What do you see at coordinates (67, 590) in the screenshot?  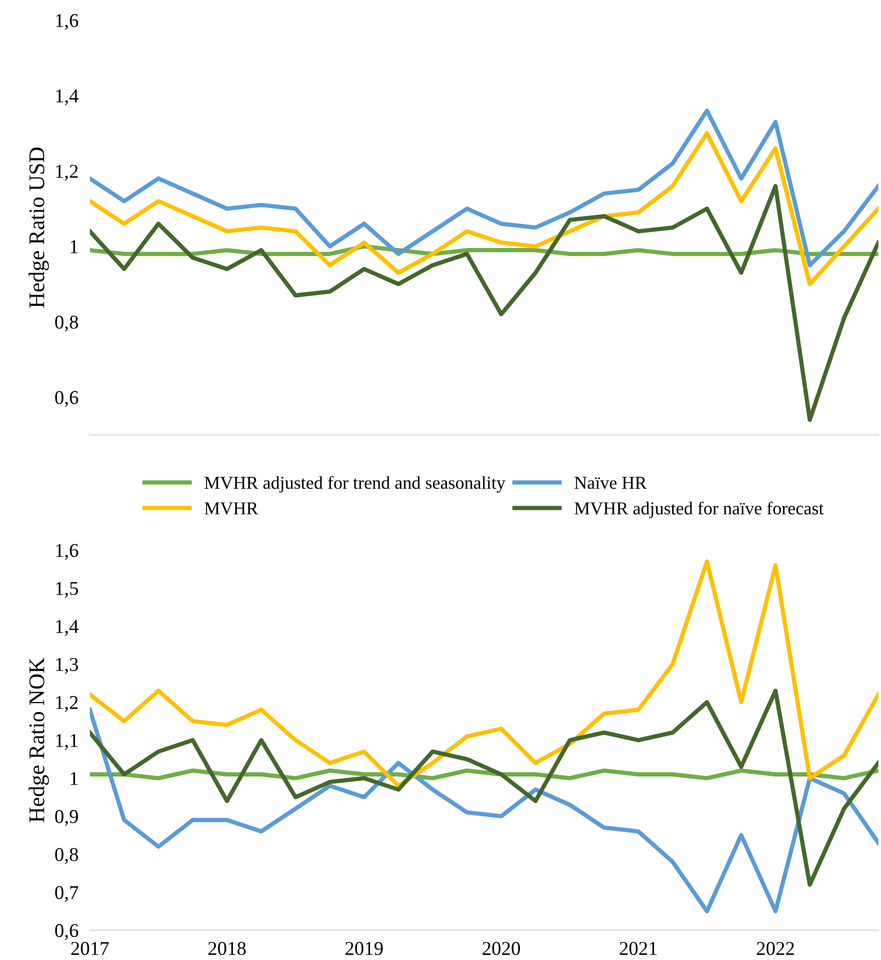 I see `y-tick-label: 1,5` at bounding box center [67, 590].